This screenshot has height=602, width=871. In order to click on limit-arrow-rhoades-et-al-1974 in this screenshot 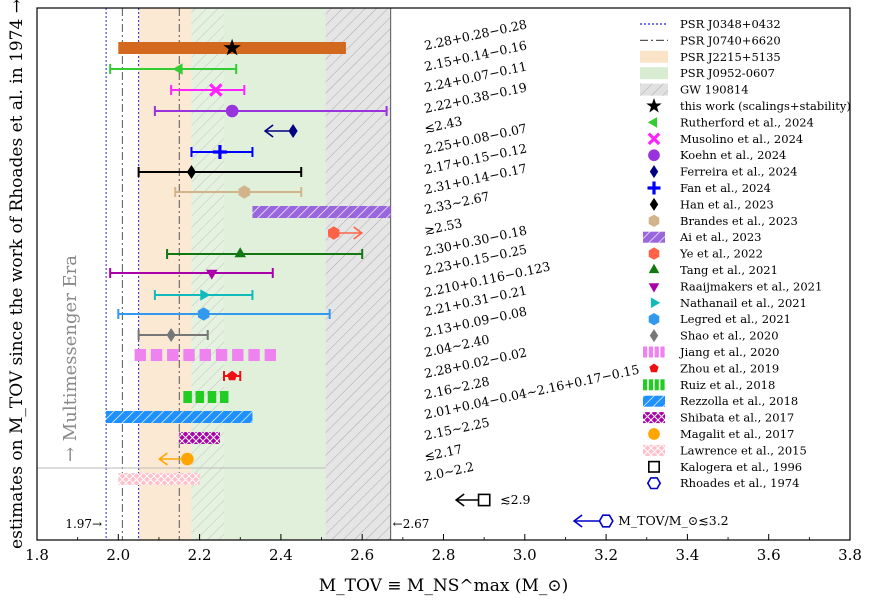, I will do `click(577, 521)`.